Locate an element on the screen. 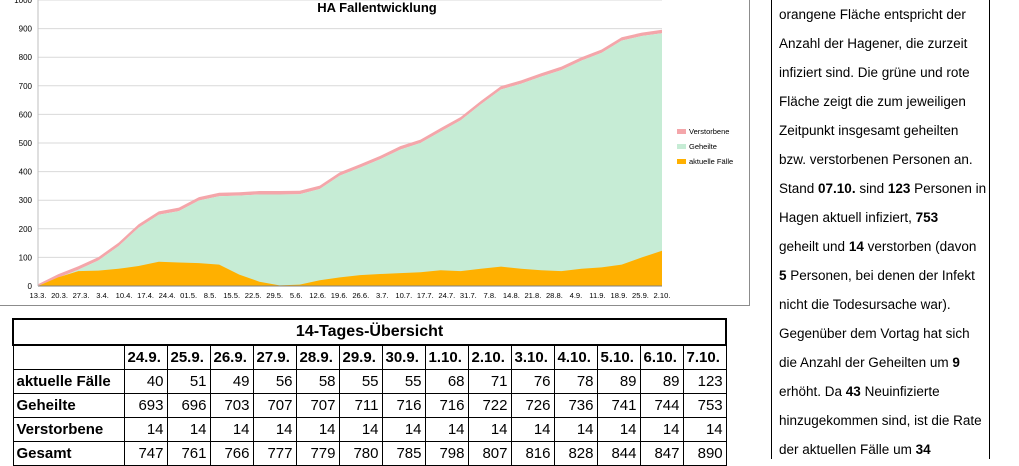 The height and width of the screenshot is (466, 1019). y-tick-label: 900 is located at coordinates (26, 29).